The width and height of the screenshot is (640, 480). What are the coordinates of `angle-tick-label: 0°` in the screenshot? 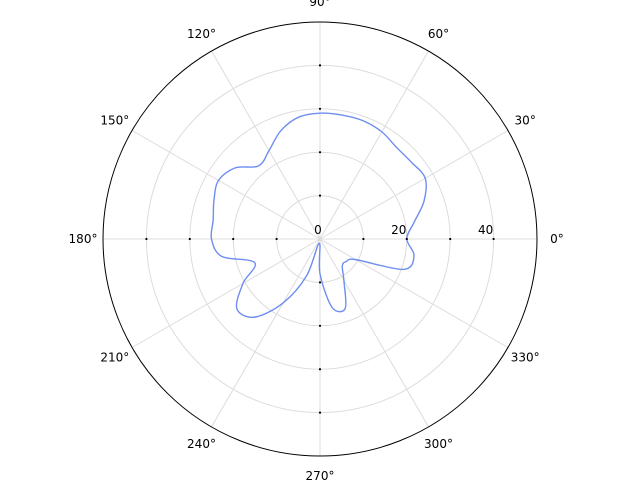 It's located at (557, 239).